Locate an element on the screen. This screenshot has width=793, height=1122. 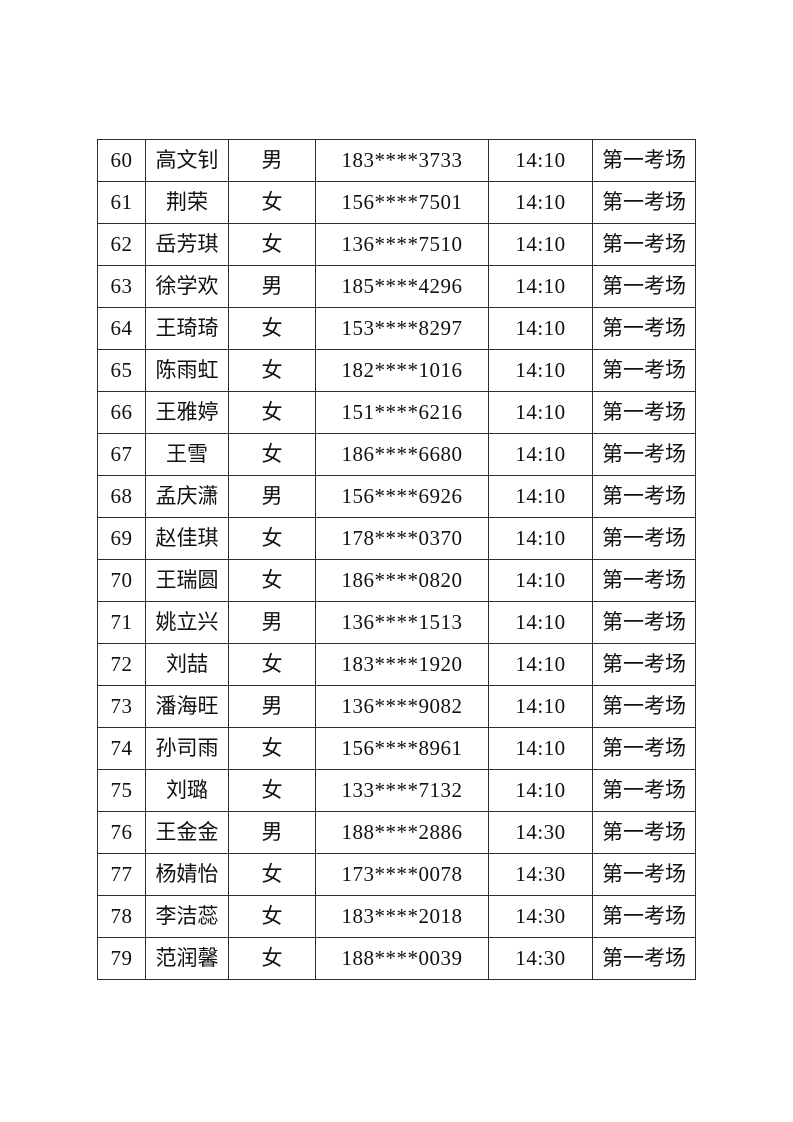
table-cell-name: 徐学欢 is located at coordinates (187, 286).